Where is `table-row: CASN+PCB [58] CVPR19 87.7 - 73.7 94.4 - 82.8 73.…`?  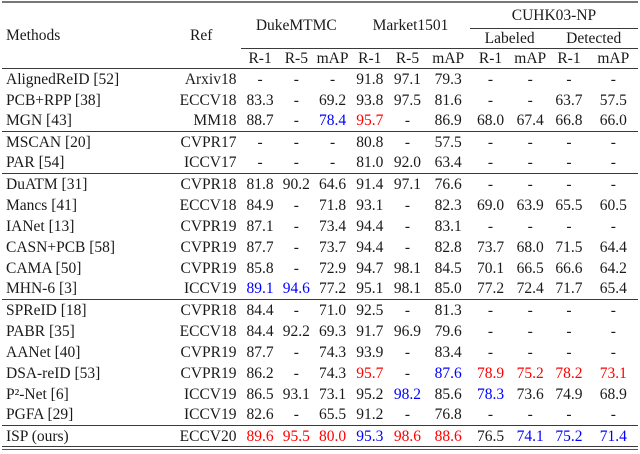 table-row: CASN+PCB [58] CVPR19 87.7 - 73.7 94.4 - 82.8 73.… is located at coordinates (320, 247).